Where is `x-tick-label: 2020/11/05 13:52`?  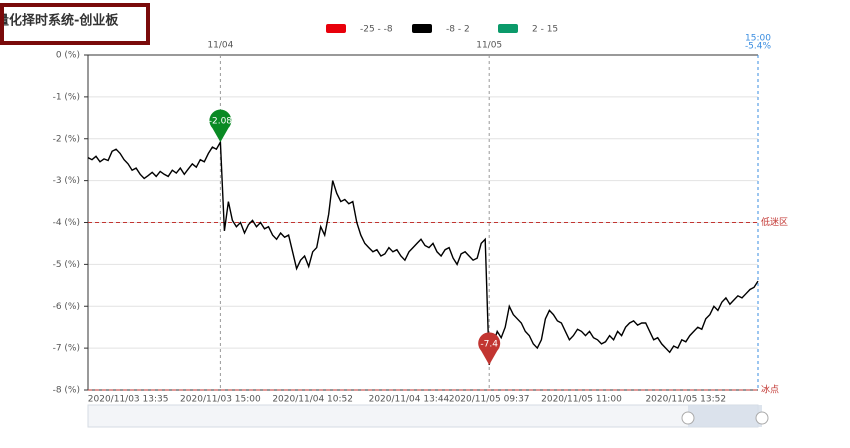
x-tick-label: 2020/11/05 13:52 is located at coordinates (685, 400).